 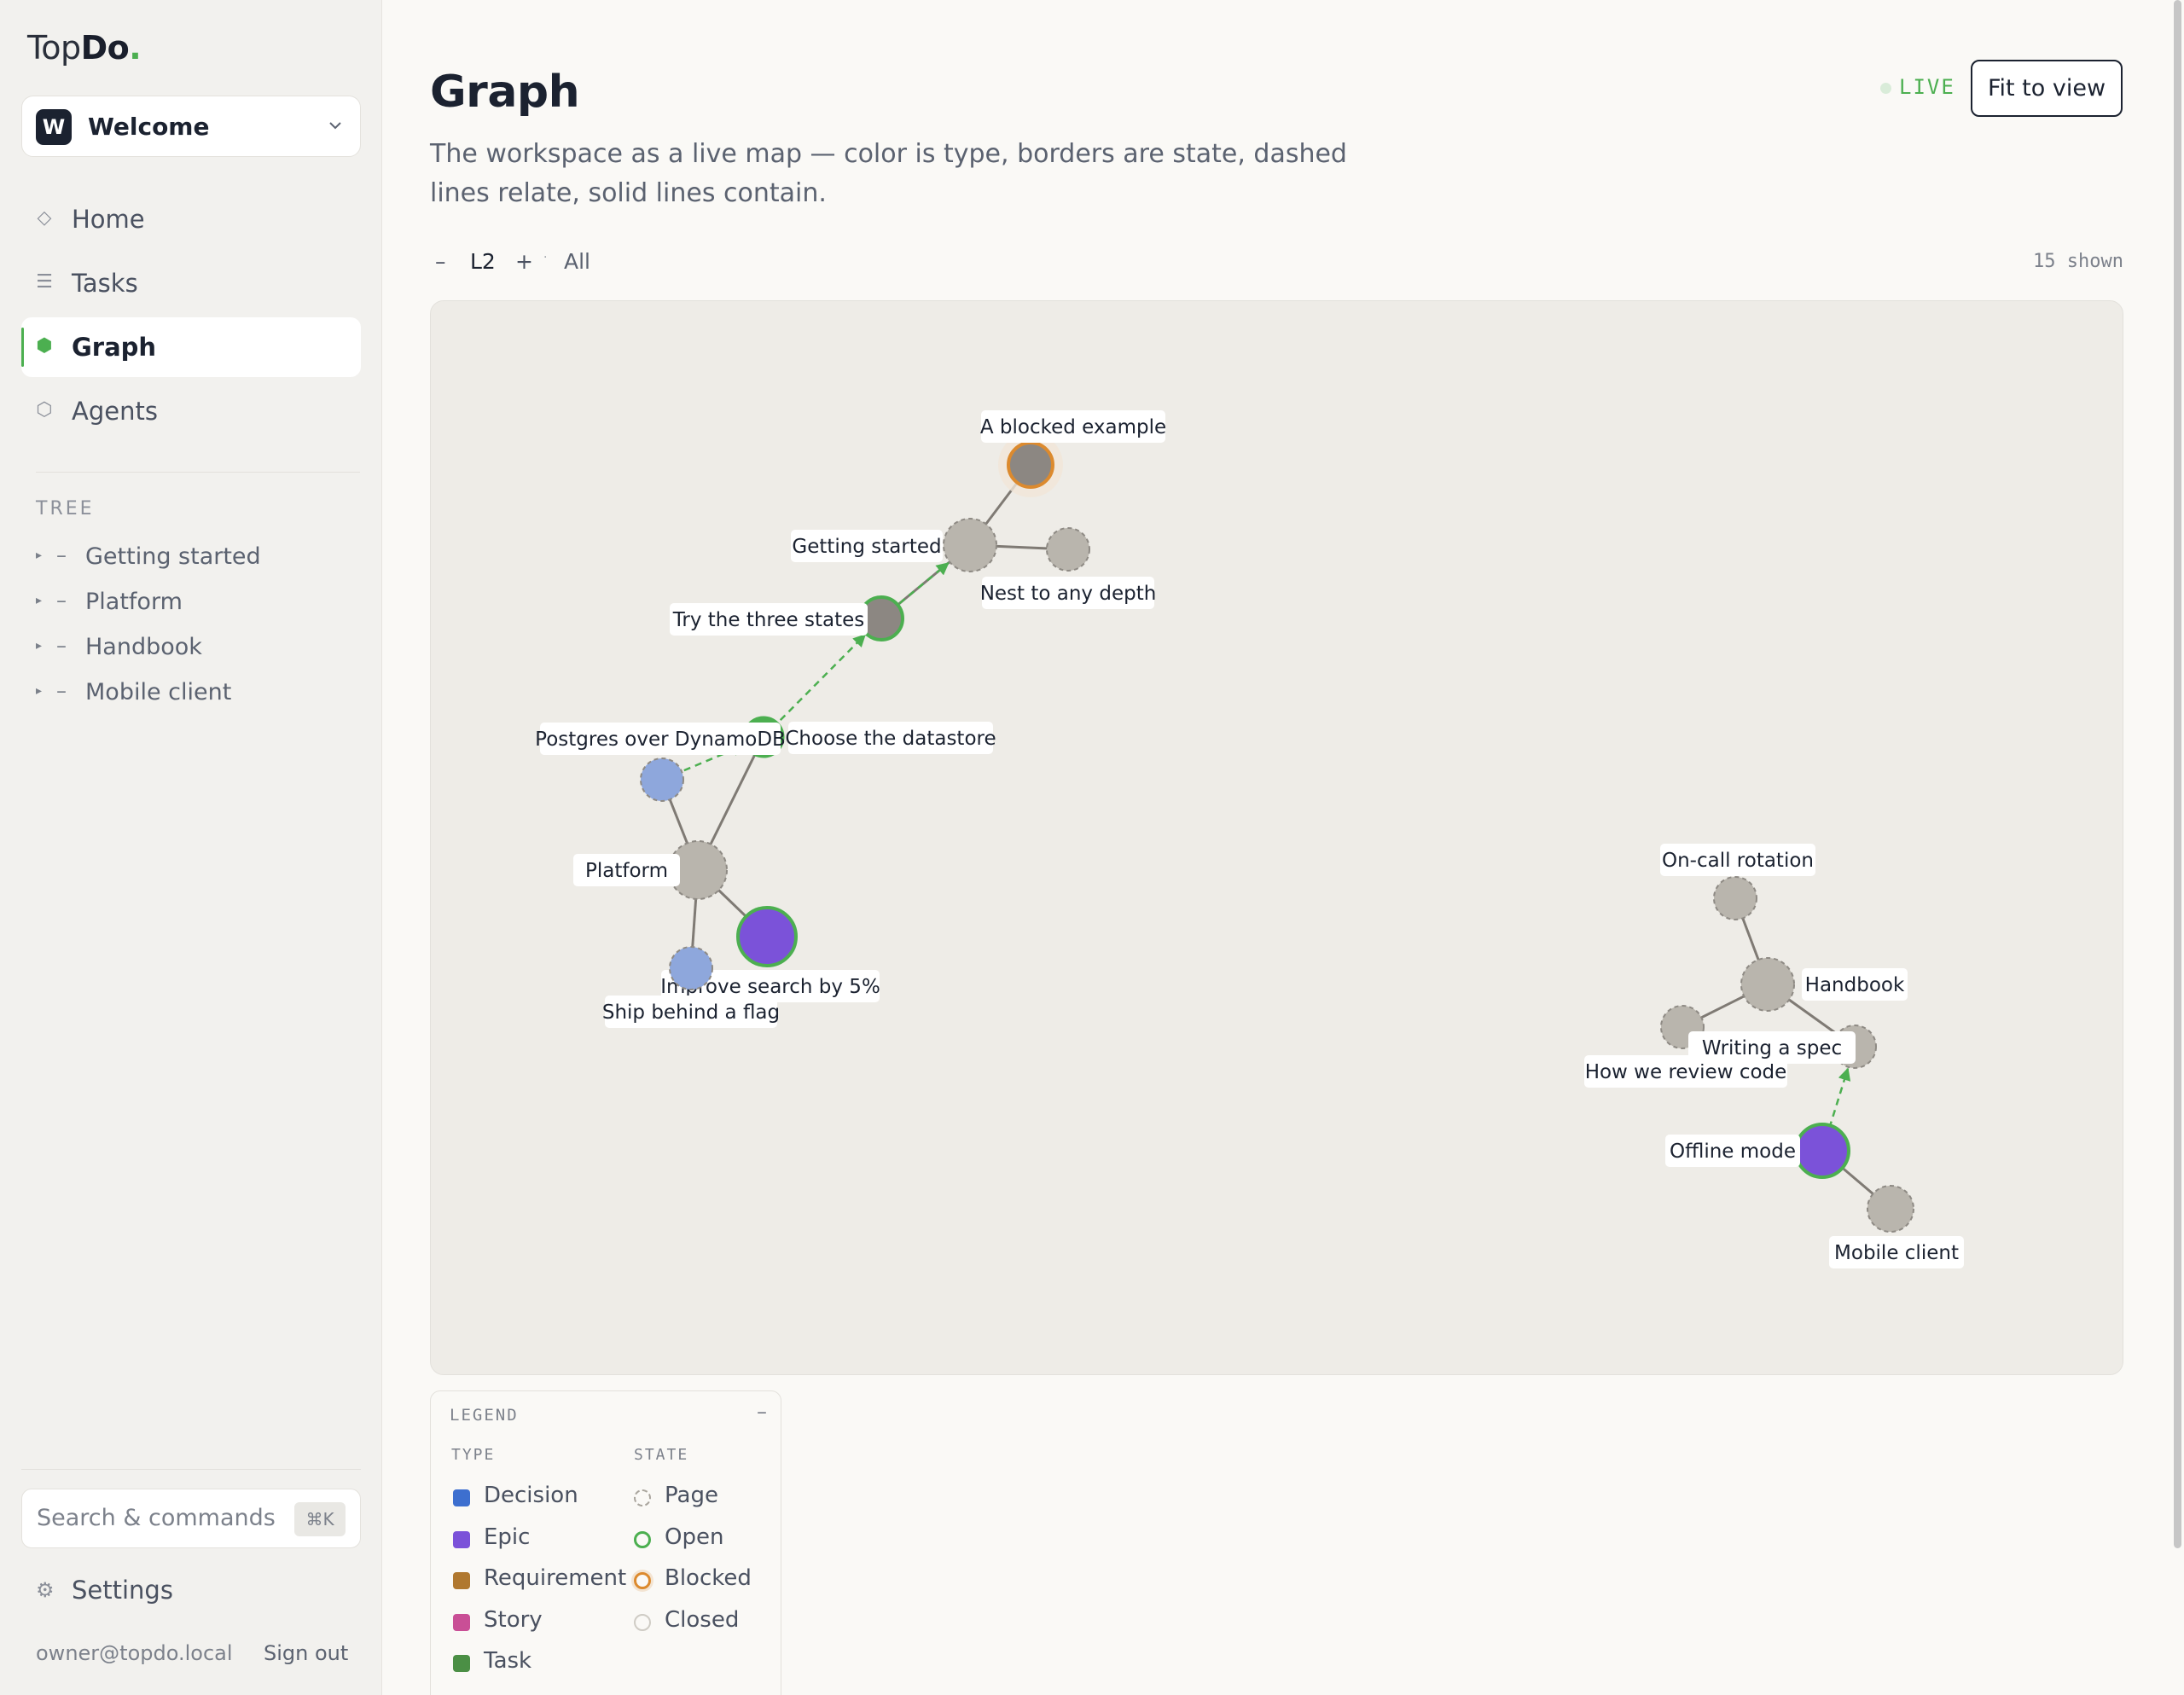 I want to click on sign-out-link: Sign out, so click(x=307, y=1653).